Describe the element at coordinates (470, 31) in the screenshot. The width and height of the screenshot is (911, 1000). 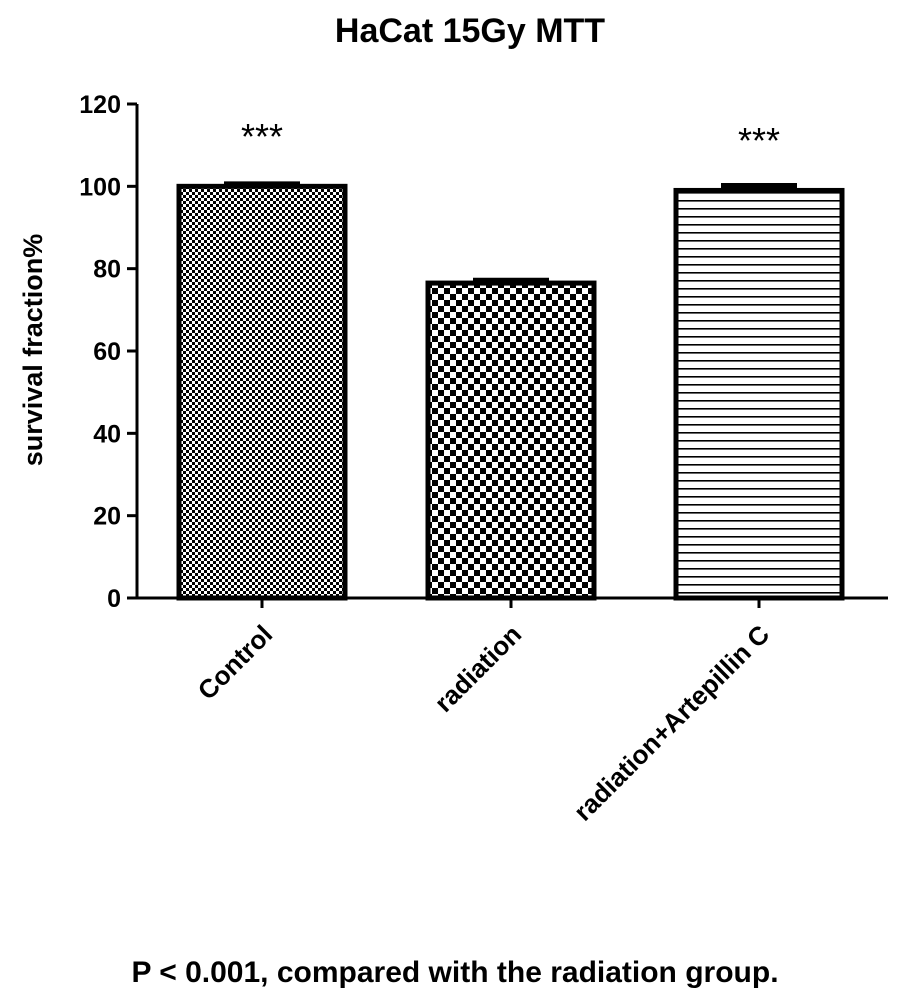
I see `chart-title: HaCat 15Gy MTT` at that location.